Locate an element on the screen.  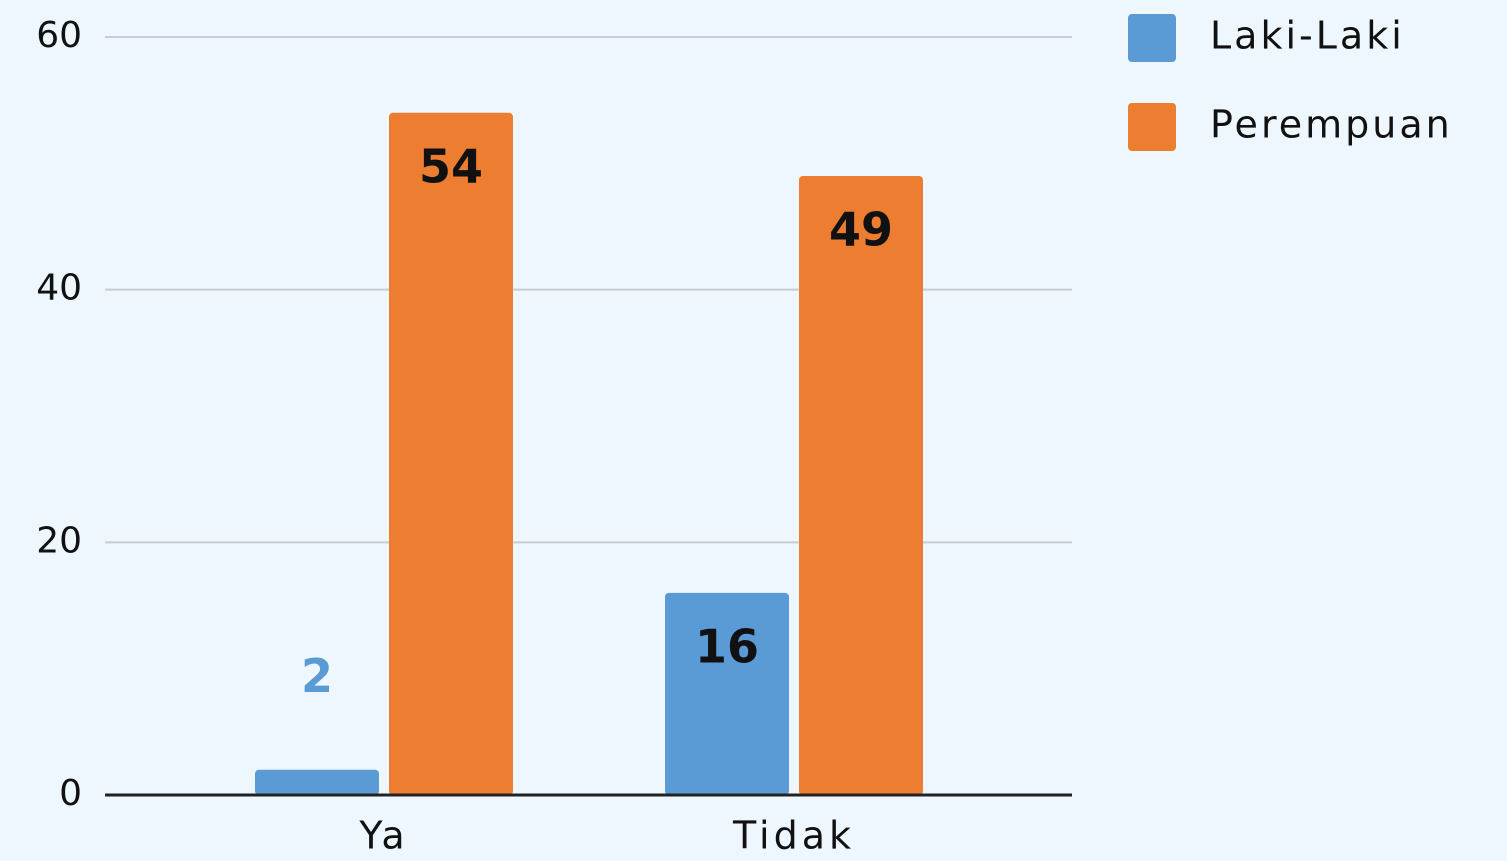
y-tick-label: 0 is located at coordinates (70, 793).